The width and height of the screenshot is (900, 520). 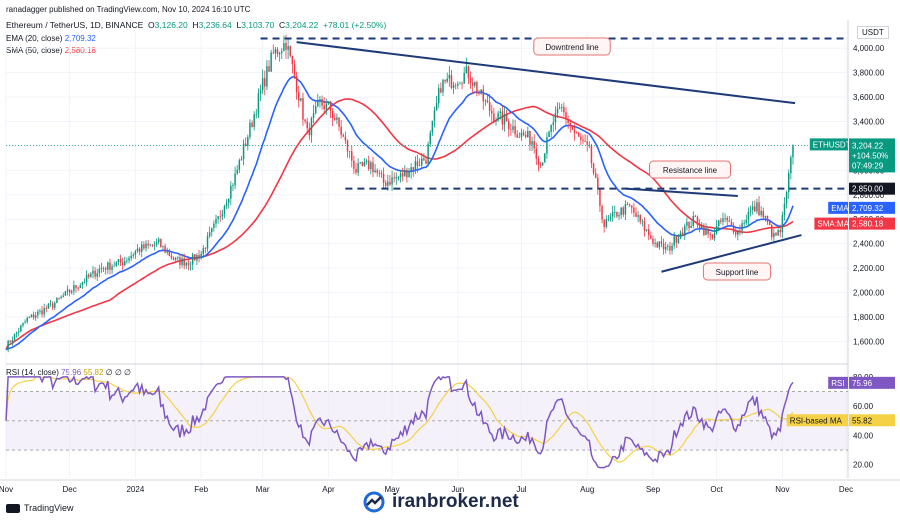 I want to click on time-tick-label: Jul, so click(x=521, y=489).